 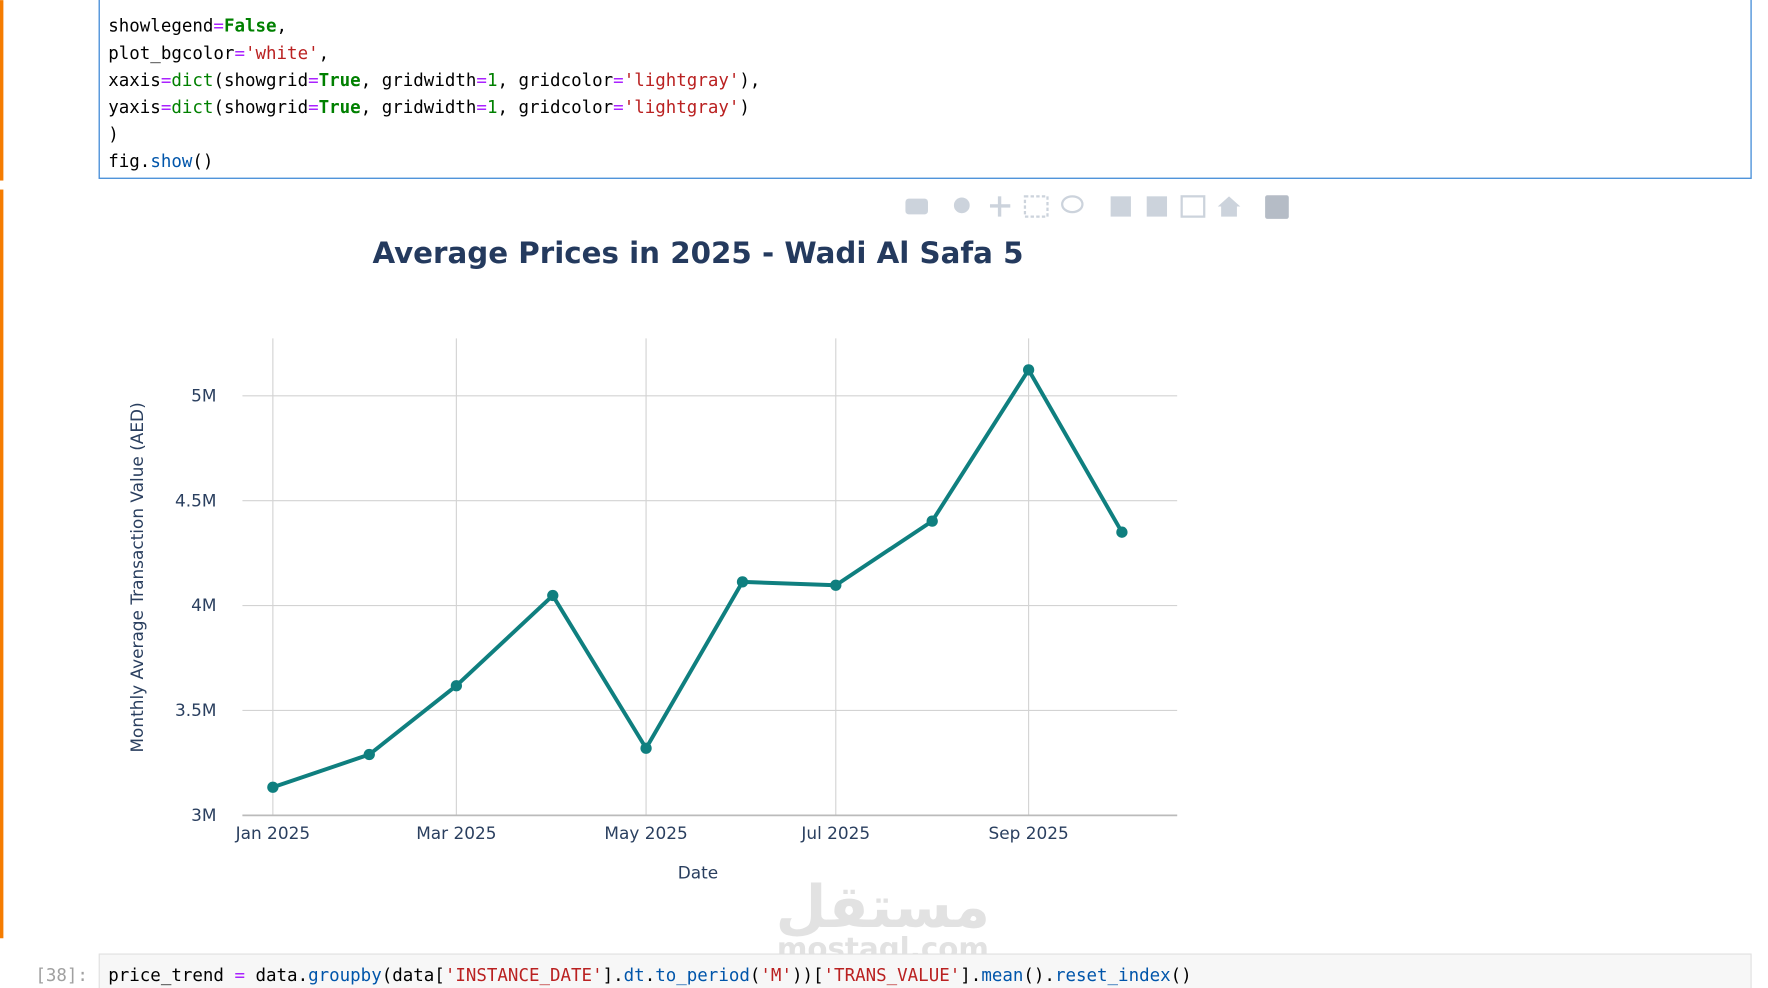 What do you see at coordinates (698, 872) in the screenshot?
I see `x-axis-title: Date` at bounding box center [698, 872].